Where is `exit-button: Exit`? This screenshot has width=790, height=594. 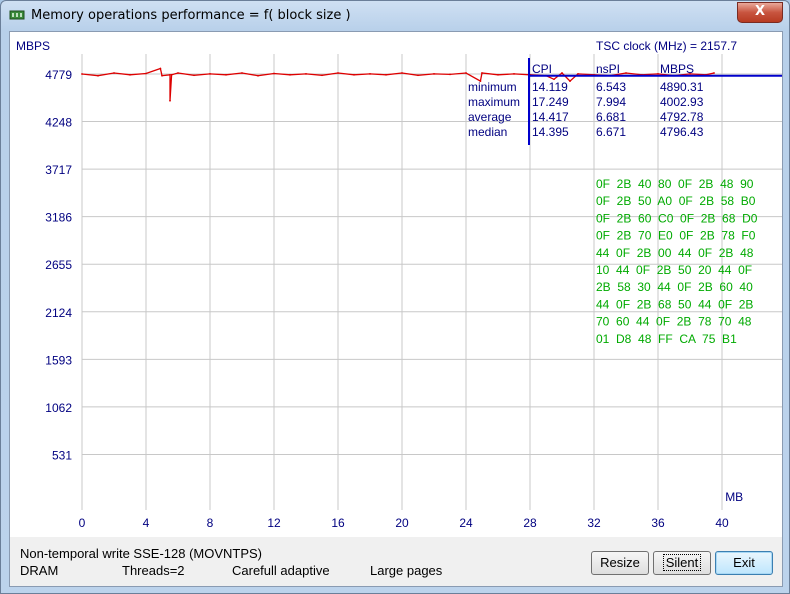 exit-button: Exit is located at coordinates (744, 563).